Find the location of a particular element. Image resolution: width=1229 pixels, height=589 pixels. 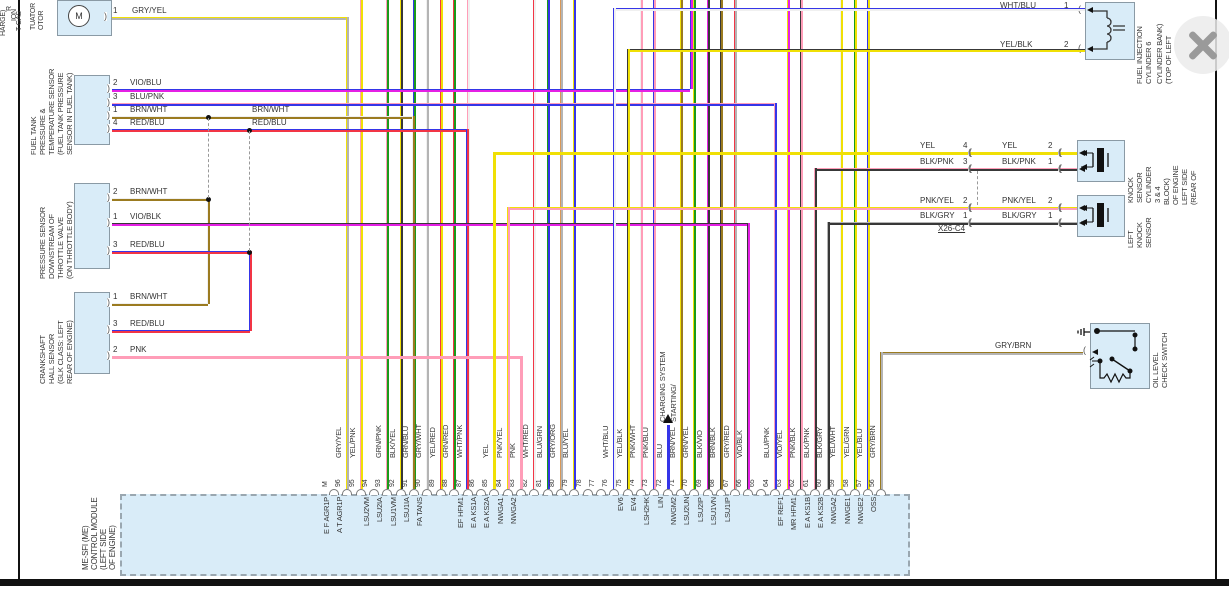

module-pin-number-78: 78 is located at coordinates (579, 483).